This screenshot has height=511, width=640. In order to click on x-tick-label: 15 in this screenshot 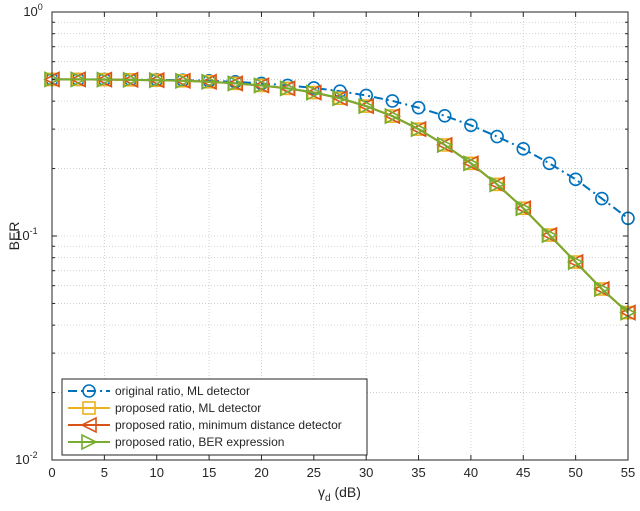, I will do `click(209, 472)`.